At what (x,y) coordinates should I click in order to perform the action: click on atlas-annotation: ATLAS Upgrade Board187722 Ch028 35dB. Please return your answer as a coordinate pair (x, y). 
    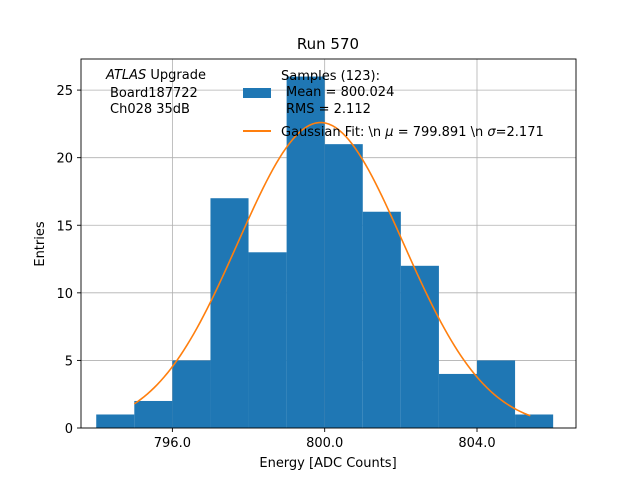
    Looking at the image, I should click on (155, 92).